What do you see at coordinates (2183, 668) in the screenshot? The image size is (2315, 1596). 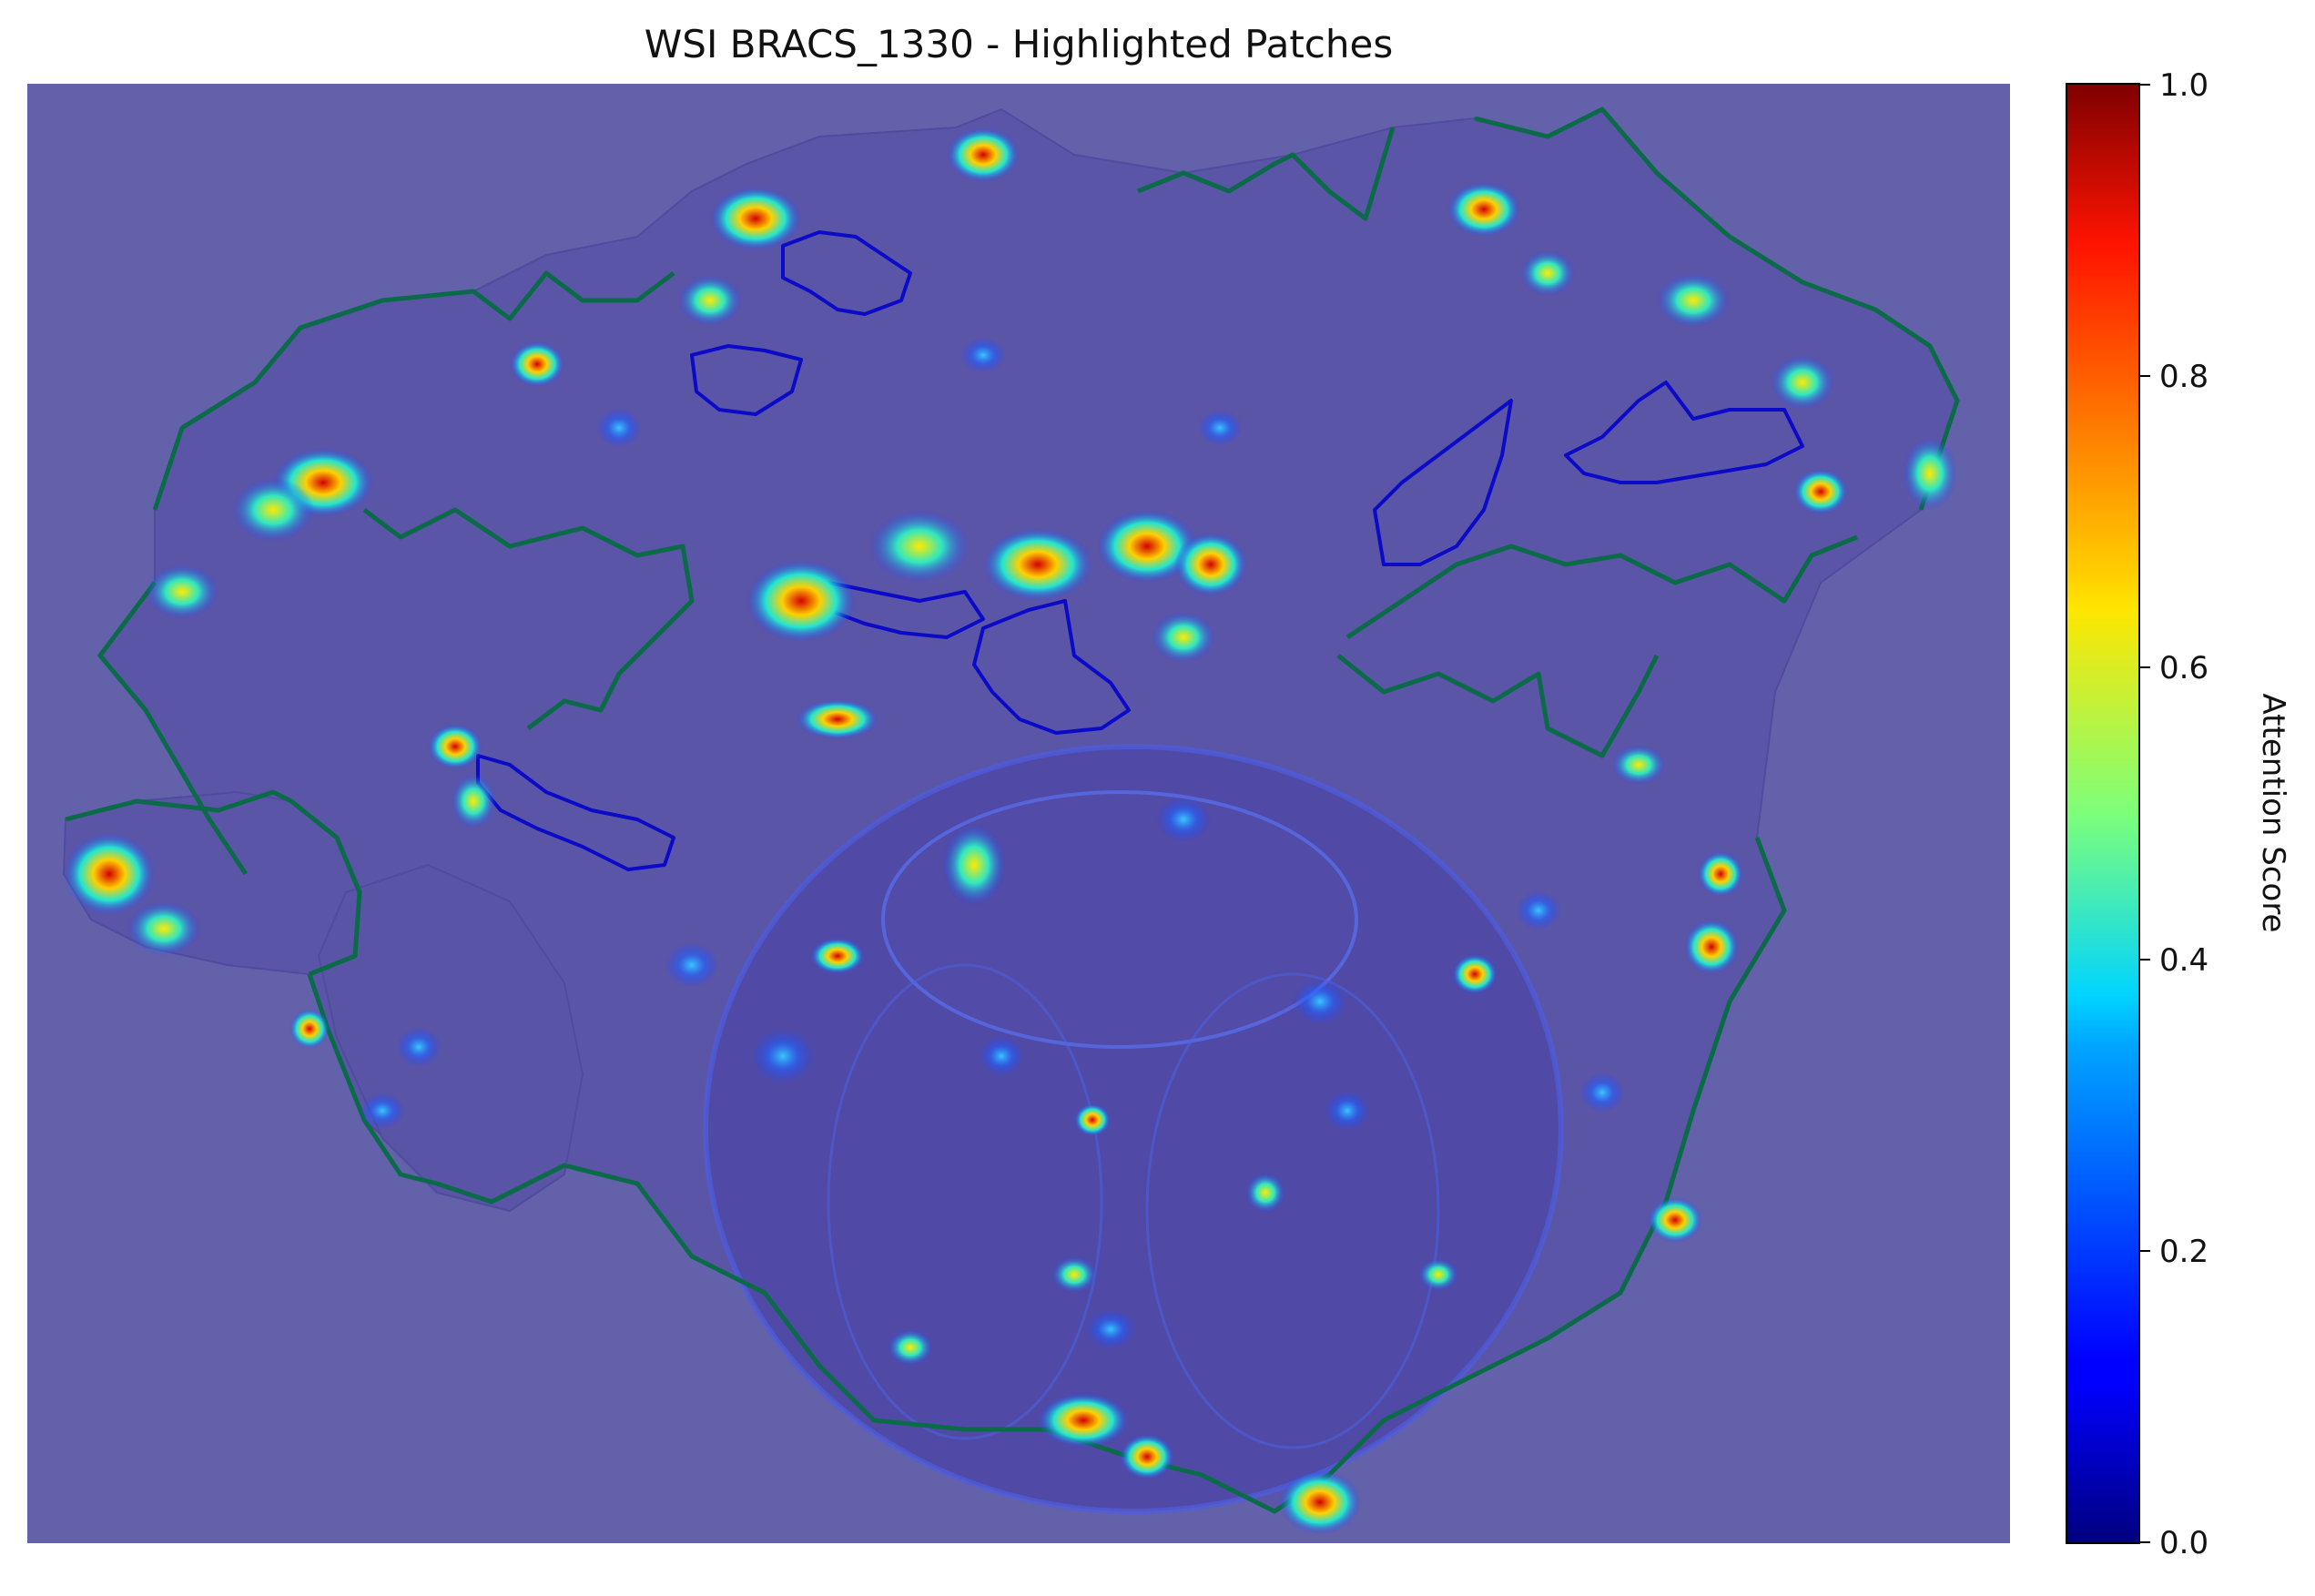 I see `colorbar-tick-label: 0.6` at bounding box center [2183, 668].